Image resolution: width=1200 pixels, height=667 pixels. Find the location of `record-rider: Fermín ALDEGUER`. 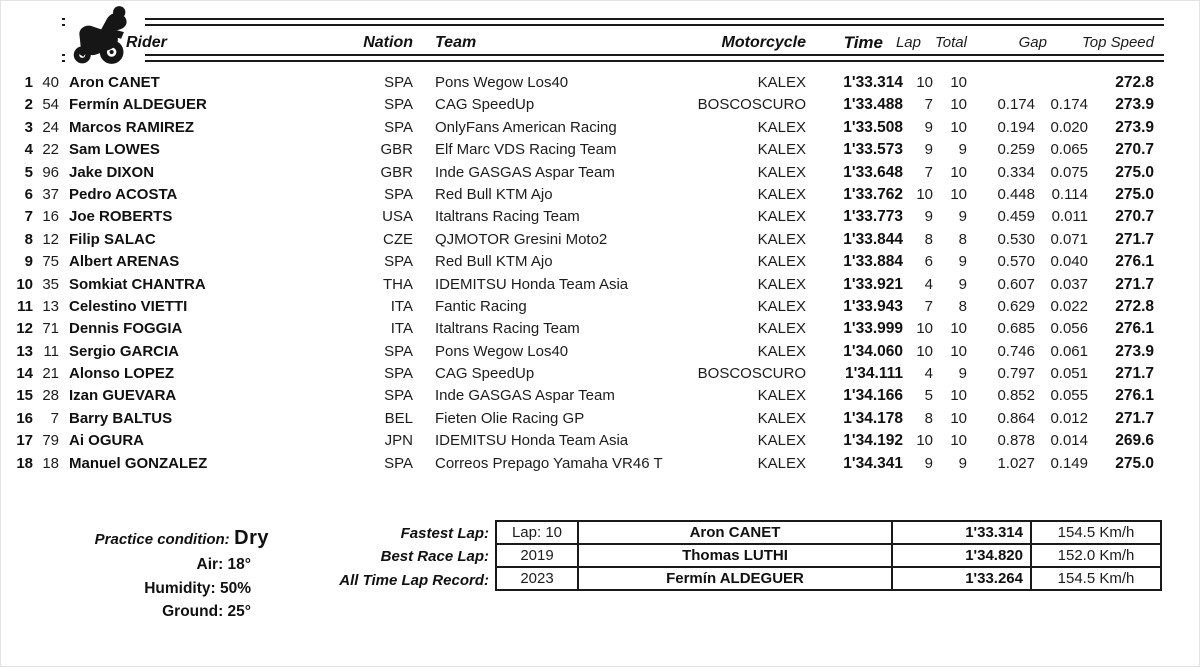

record-rider: Fermín ALDEGUER is located at coordinates (735, 578).